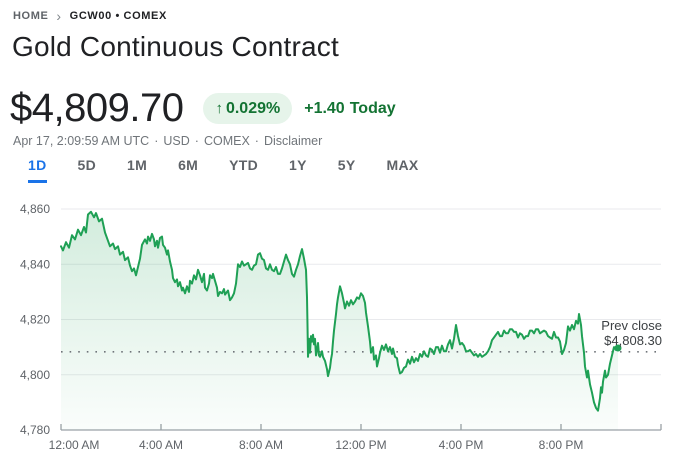 The height and width of the screenshot is (466, 685). What do you see at coordinates (403, 170) in the screenshot?
I see `tab-max: MAX` at bounding box center [403, 170].